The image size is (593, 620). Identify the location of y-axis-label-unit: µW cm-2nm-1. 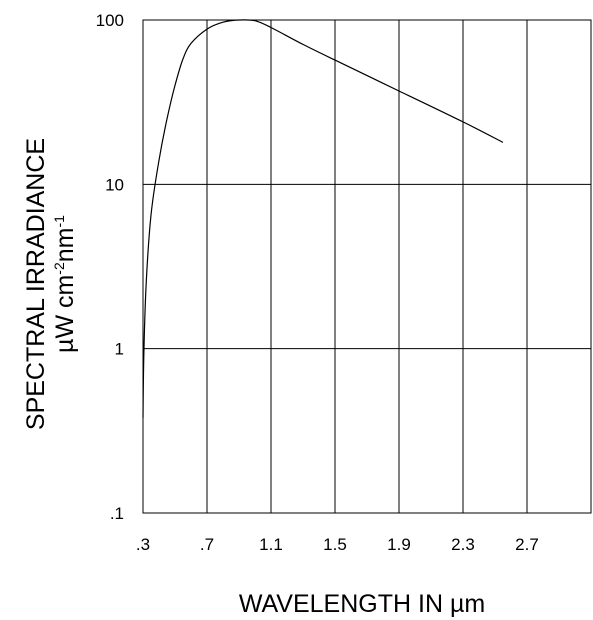
(65, 284).